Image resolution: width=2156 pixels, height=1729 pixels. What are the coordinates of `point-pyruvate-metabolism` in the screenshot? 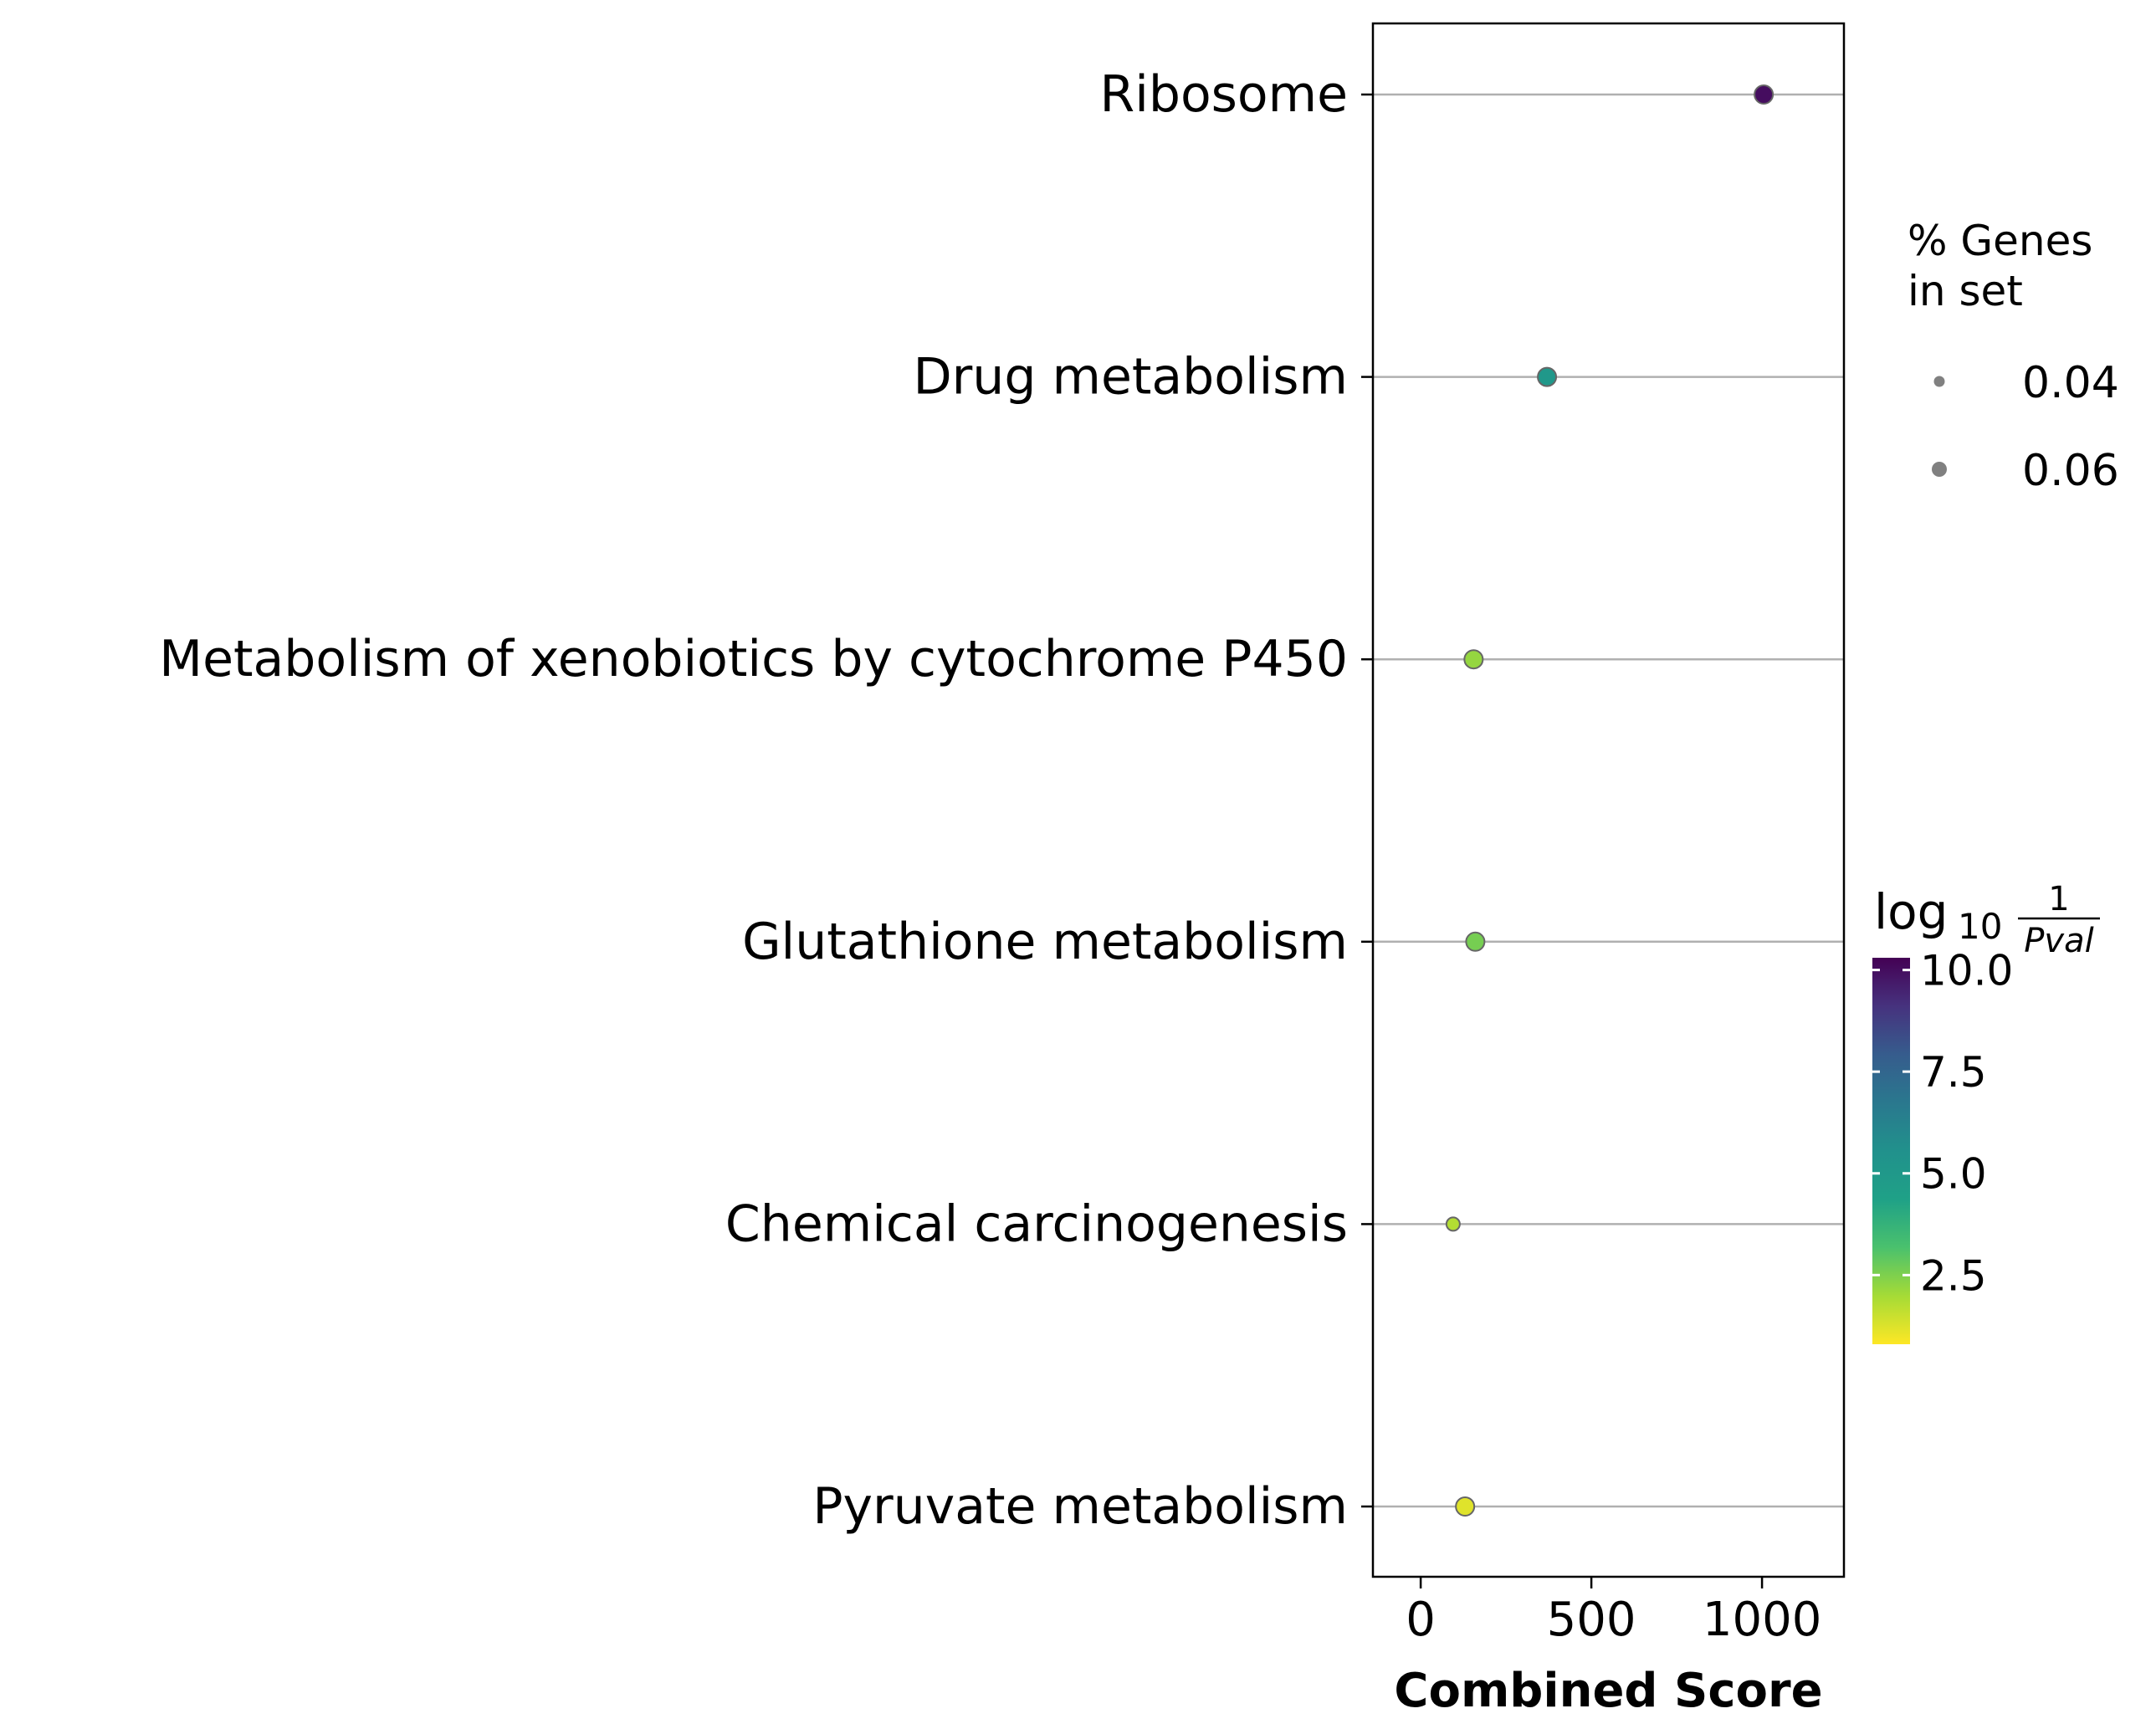 It's located at (1465, 1507).